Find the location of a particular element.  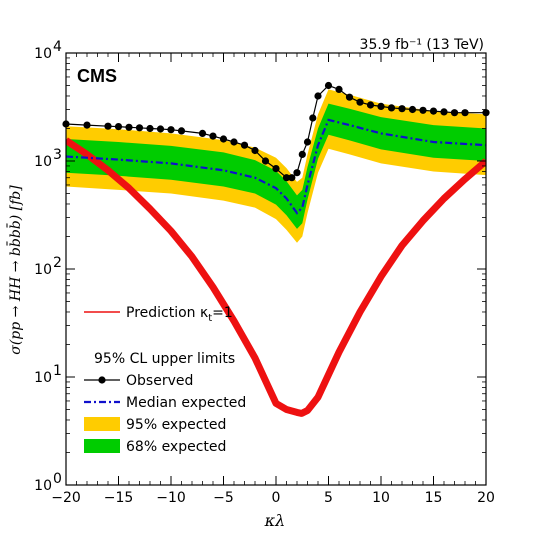

x-tick-label: 10 is located at coordinates (381, 498).